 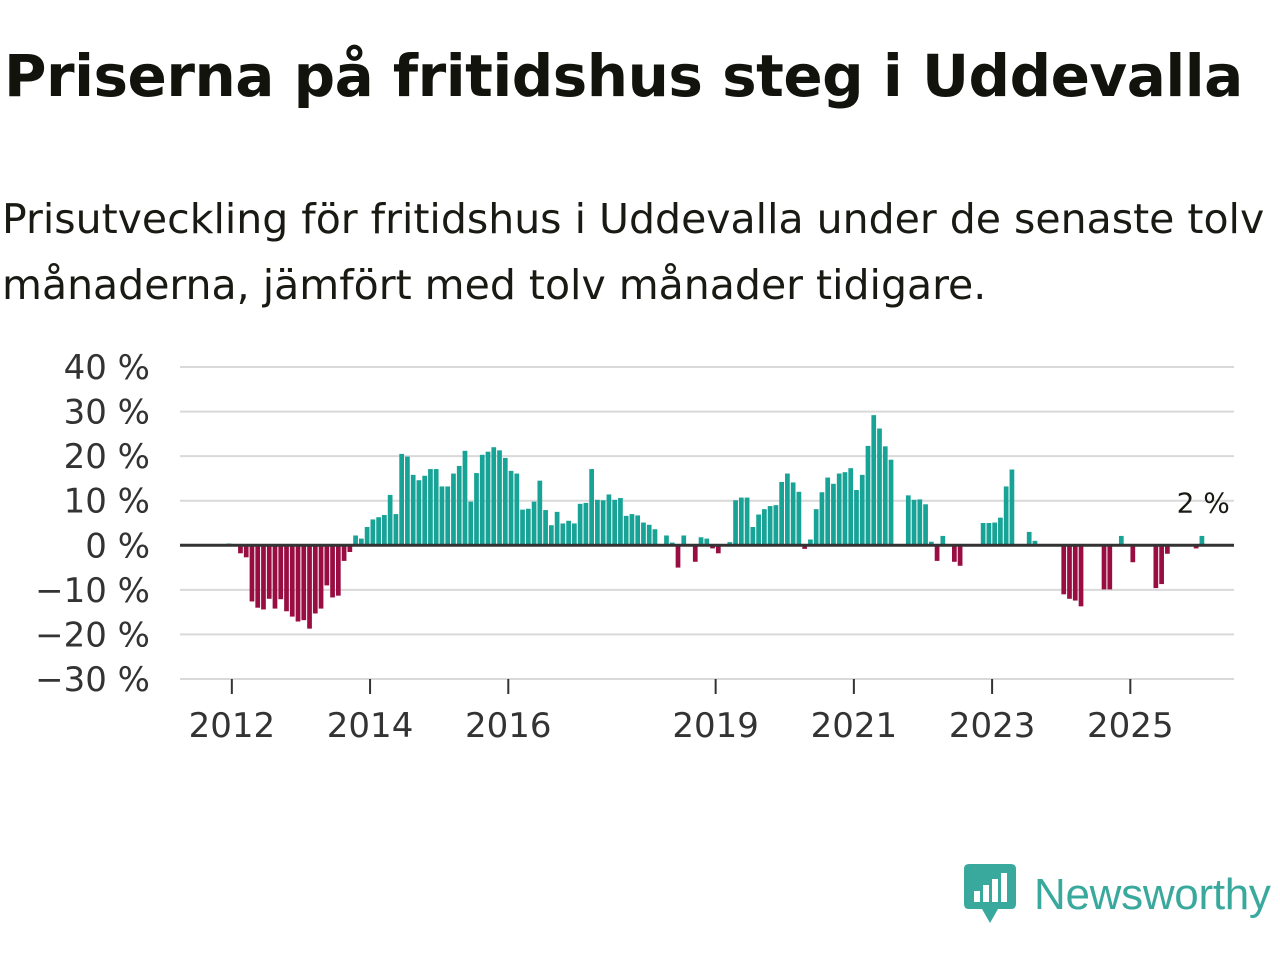 What do you see at coordinates (232, 726) in the screenshot?
I see `x-tick-label: 2012` at bounding box center [232, 726].